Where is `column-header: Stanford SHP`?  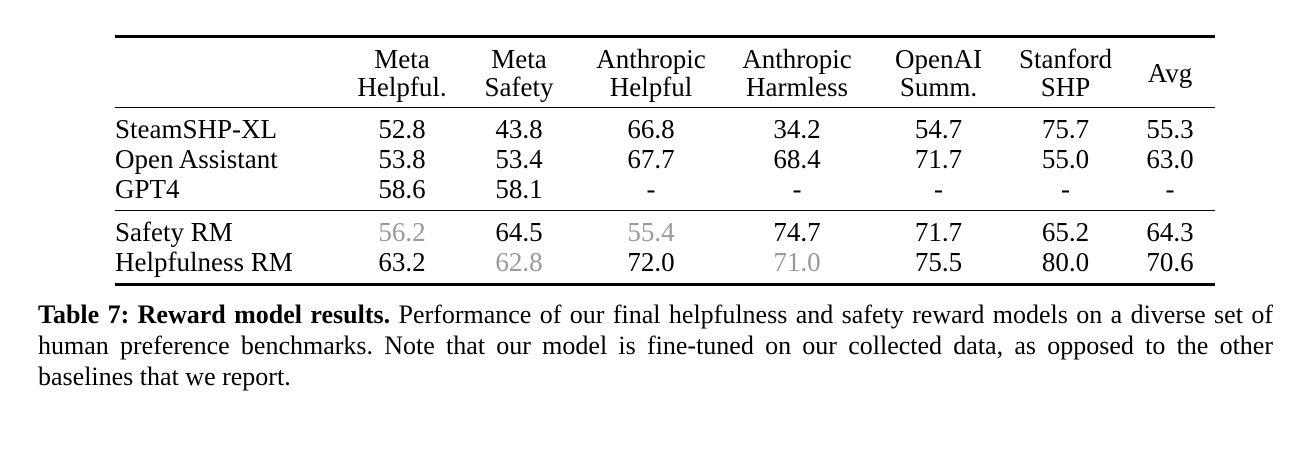
column-header: Stanford SHP is located at coordinates (1065, 72).